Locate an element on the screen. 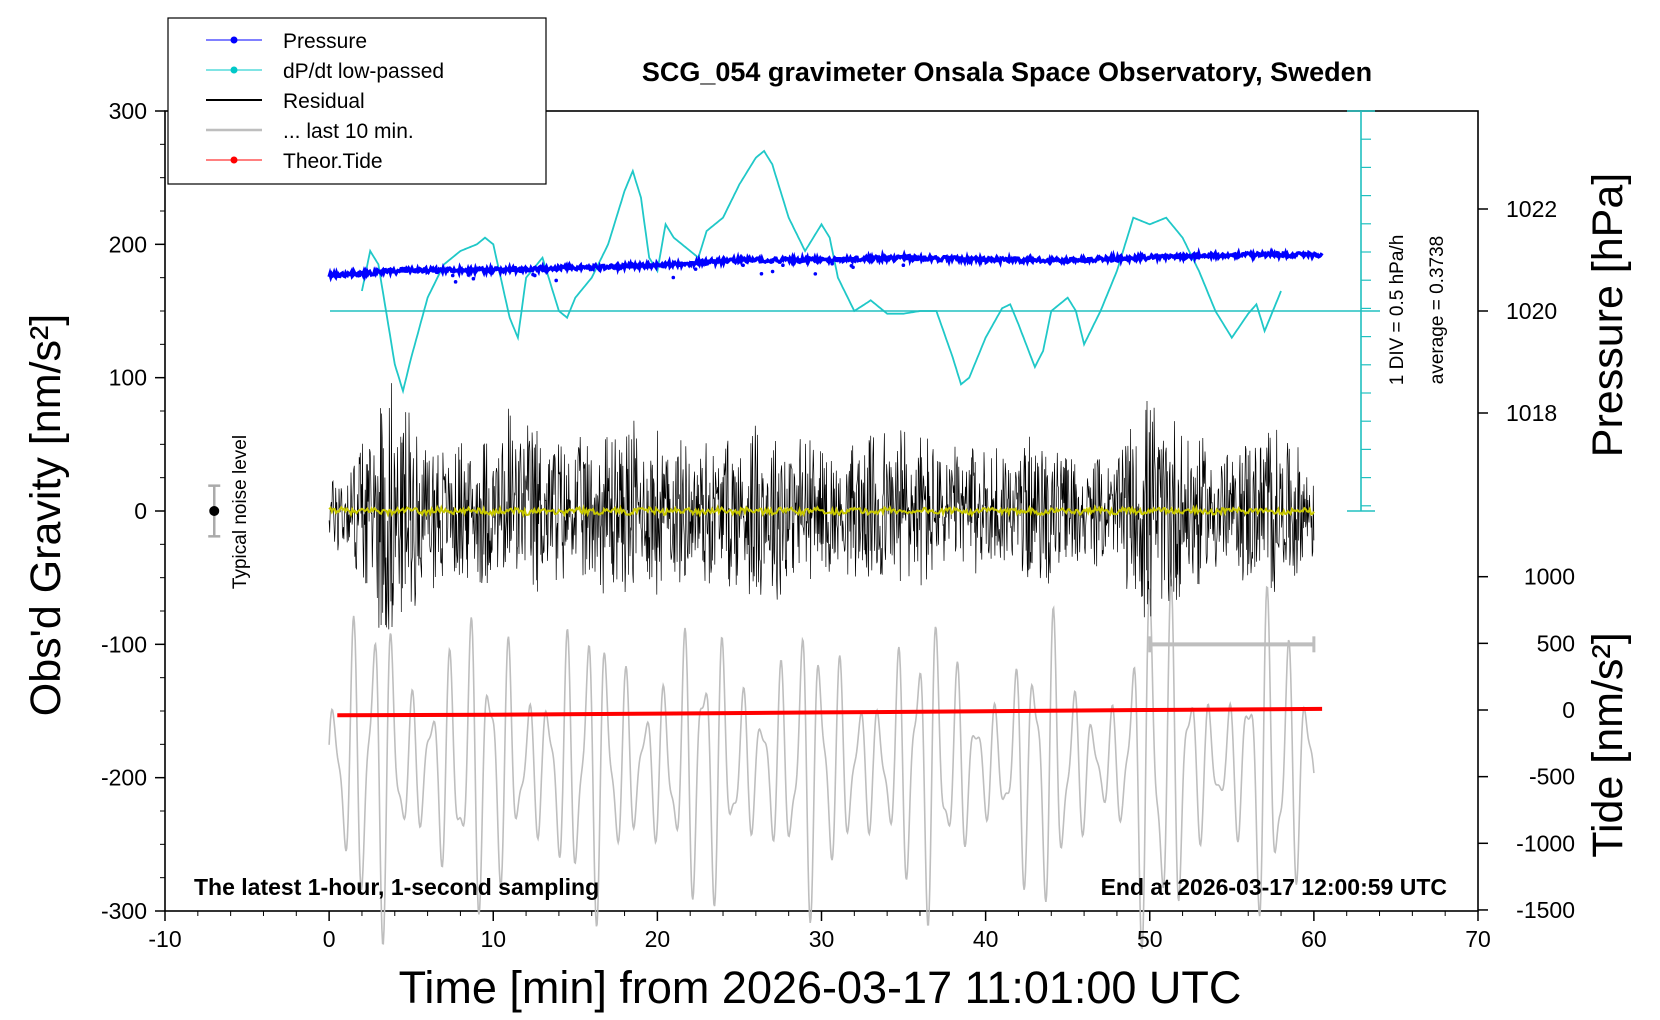 This screenshot has width=1660, height=1020. tide-line is located at coordinates (830, 712).